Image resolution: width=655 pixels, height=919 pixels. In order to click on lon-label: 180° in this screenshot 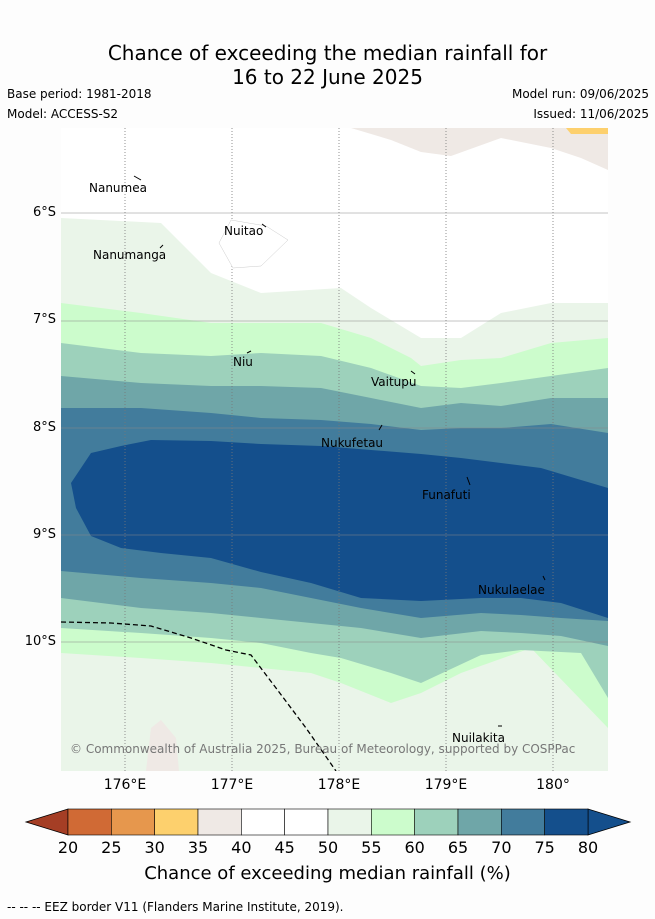, I will do `click(553, 785)`.